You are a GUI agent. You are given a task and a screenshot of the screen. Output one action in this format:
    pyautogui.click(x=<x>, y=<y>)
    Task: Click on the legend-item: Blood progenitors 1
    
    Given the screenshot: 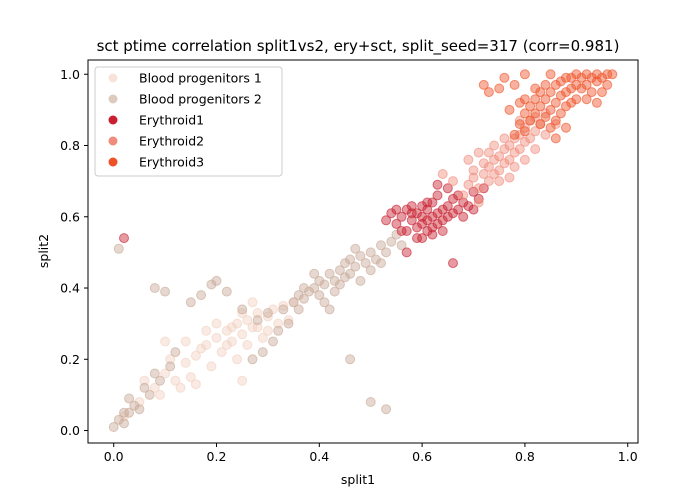 What is the action you would take?
    pyautogui.click(x=185, y=78)
    